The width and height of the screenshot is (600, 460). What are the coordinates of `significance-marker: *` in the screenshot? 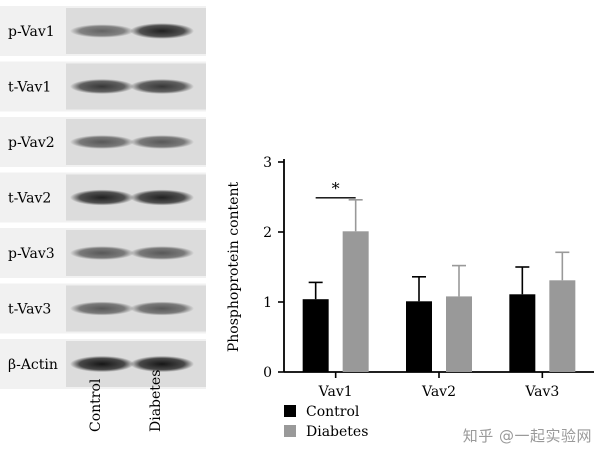 It's located at (336, 188).